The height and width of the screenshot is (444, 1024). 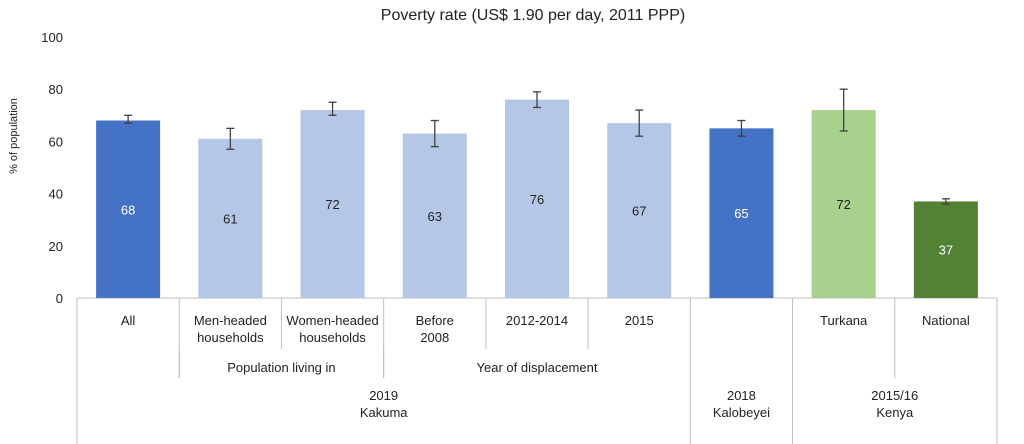 What do you see at coordinates (383, 395) in the screenshot?
I see `group-label-level2: 2019` at bounding box center [383, 395].